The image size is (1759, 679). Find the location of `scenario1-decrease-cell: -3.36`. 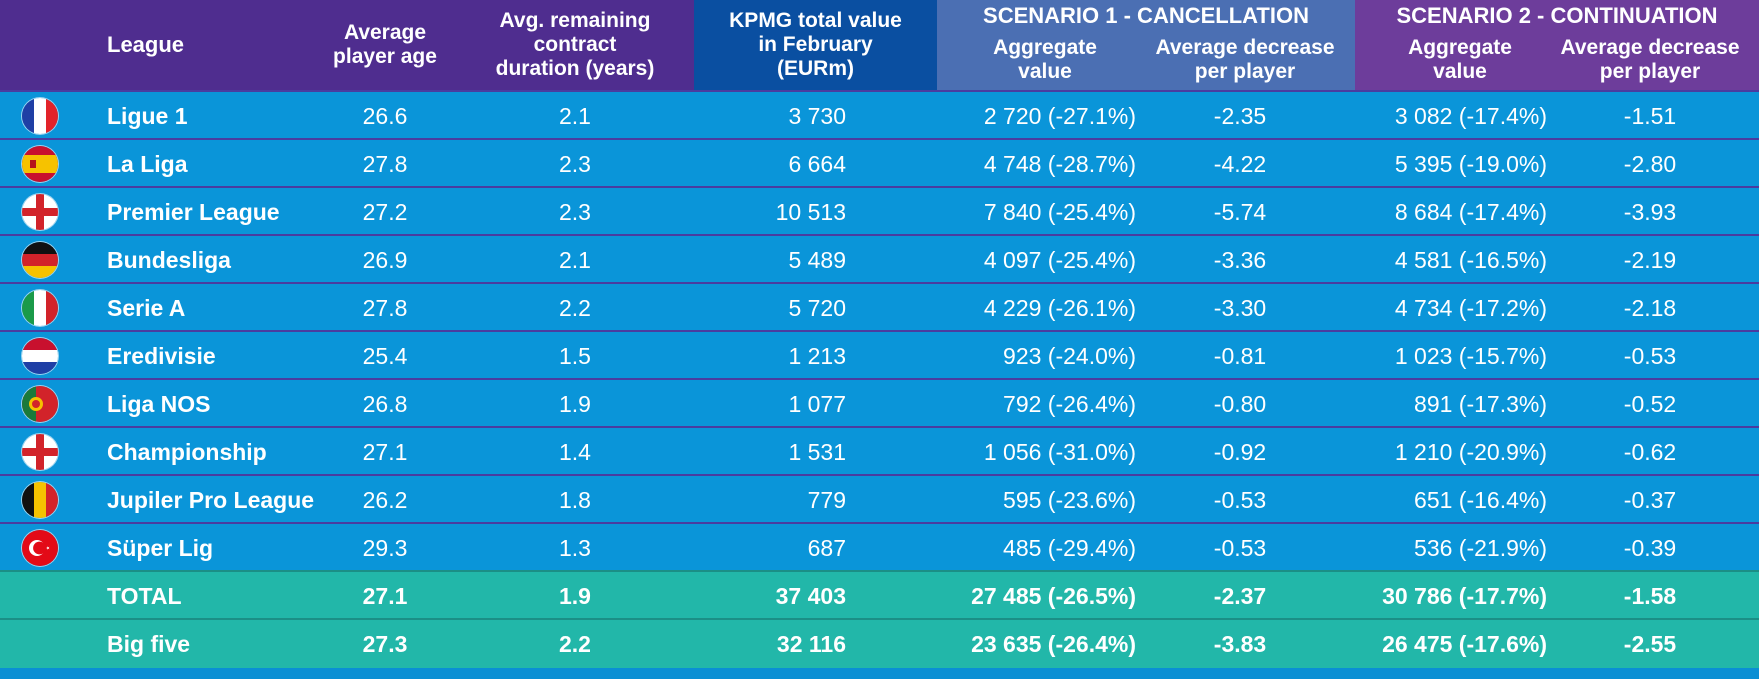

scenario1-decrease-cell: -3.36 is located at coordinates (1240, 259).